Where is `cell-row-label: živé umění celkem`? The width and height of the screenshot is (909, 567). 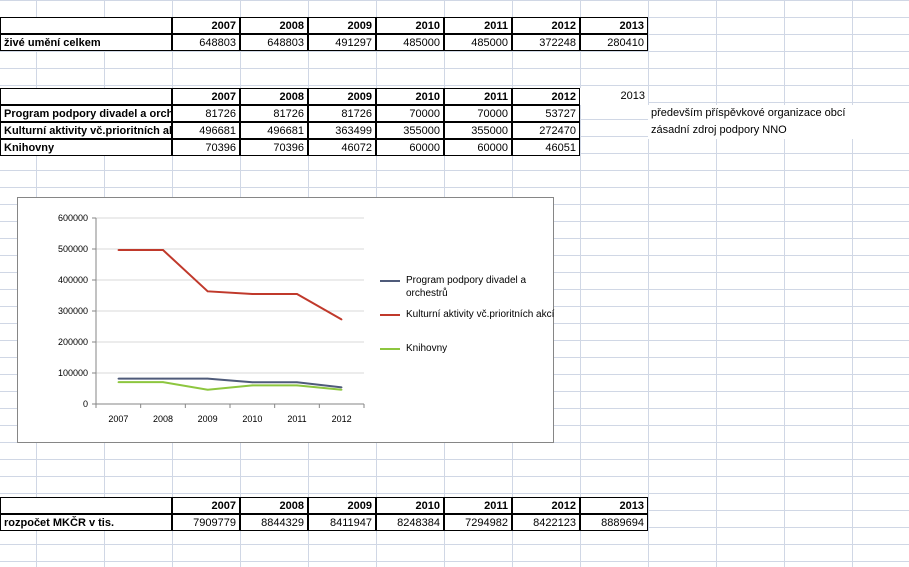
cell-row-label: živé umění celkem is located at coordinates (86, 42).